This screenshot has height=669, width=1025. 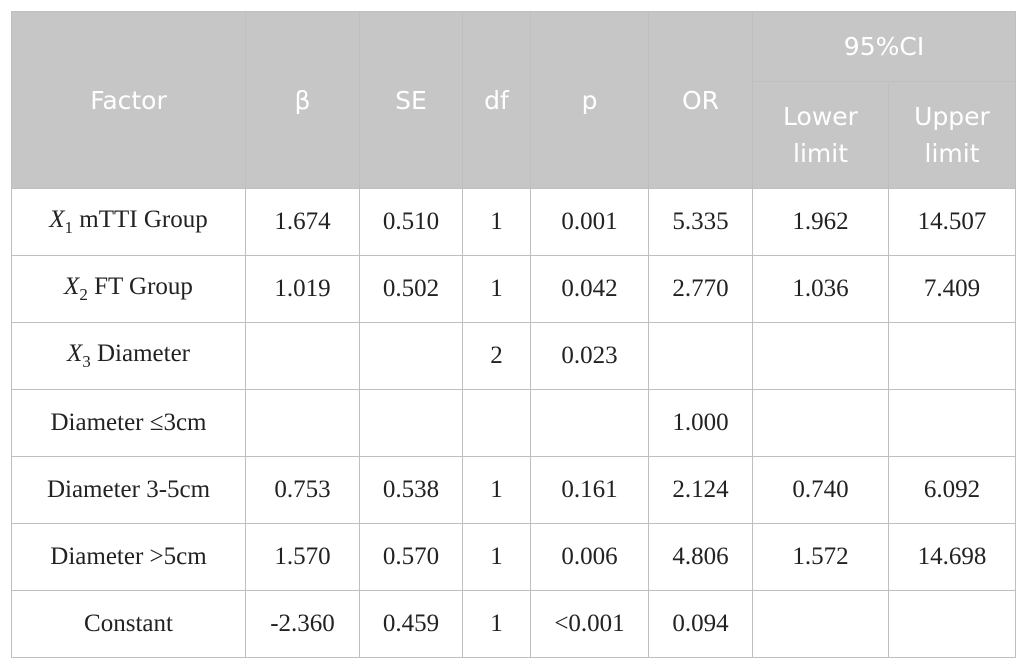 What do you see at coordinates (589, 289) in the screenshot?
I see `p-cell: 0.042` at bounding box center [589, 289].